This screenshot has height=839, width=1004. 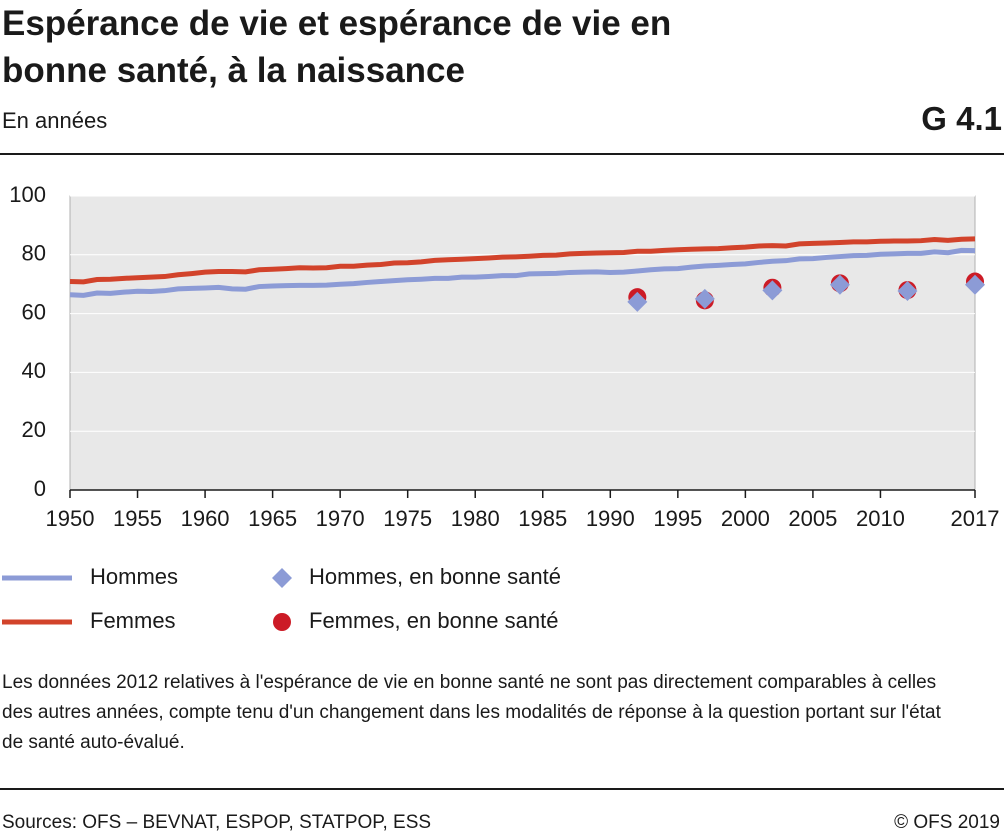 What do you see at coordinates (133, 620) in the screenshot?
I see `legend-label: Femmes` at bounding box center [133, 620].